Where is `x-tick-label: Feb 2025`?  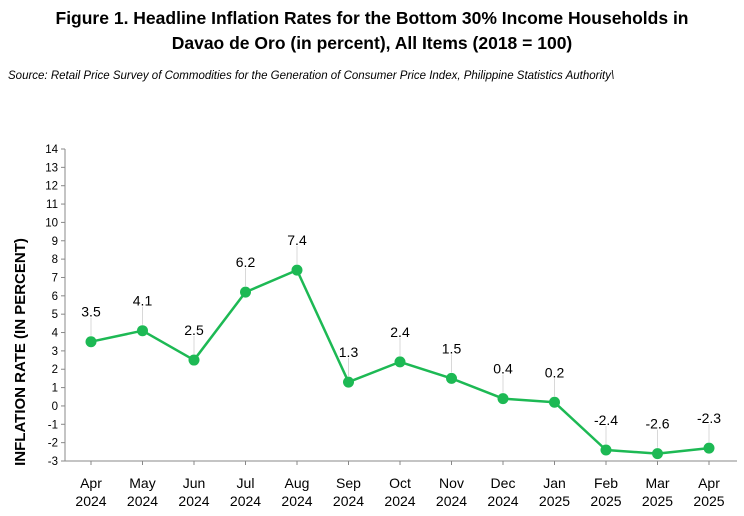
x-tick-label: Feb 2025 is located at coordinates (605, 492).